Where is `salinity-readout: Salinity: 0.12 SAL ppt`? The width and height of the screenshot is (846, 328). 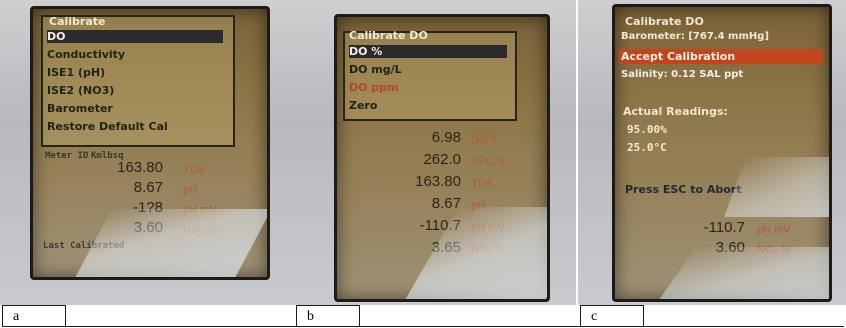 salinity-readout: Salinity: 0.12 SAL ppt is located at coordinates (682, 74).